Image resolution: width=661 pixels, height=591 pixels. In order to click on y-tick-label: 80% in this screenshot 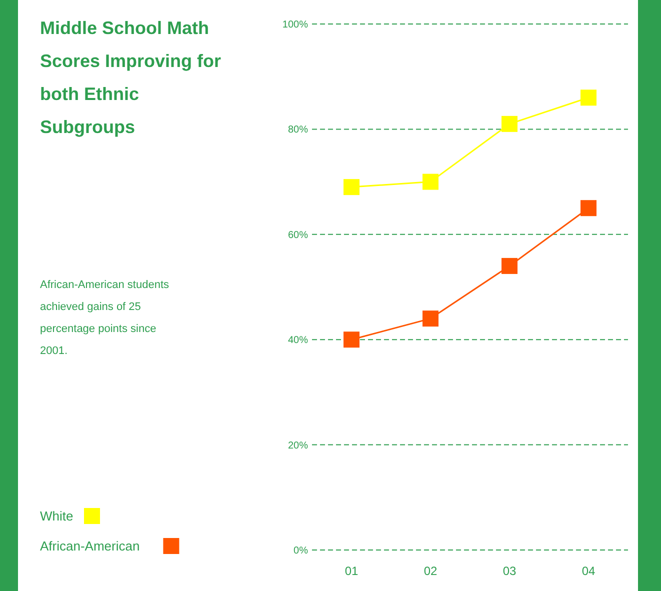, I will do `click(298, 130)`.